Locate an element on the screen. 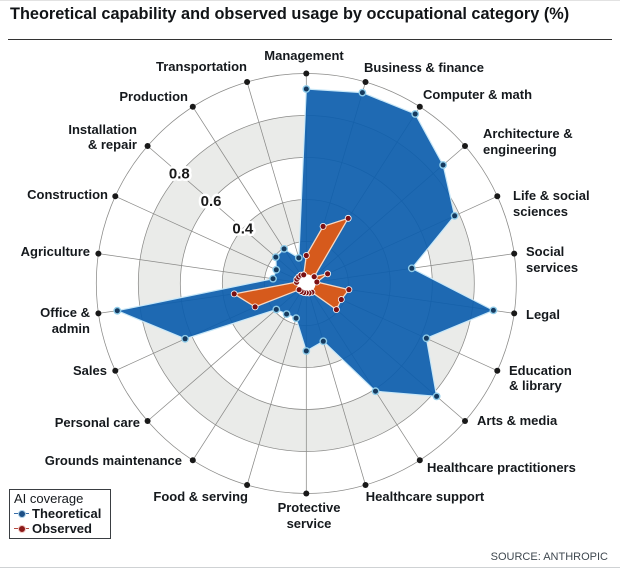  svg-text: Management is located at coordinates (304, 55).